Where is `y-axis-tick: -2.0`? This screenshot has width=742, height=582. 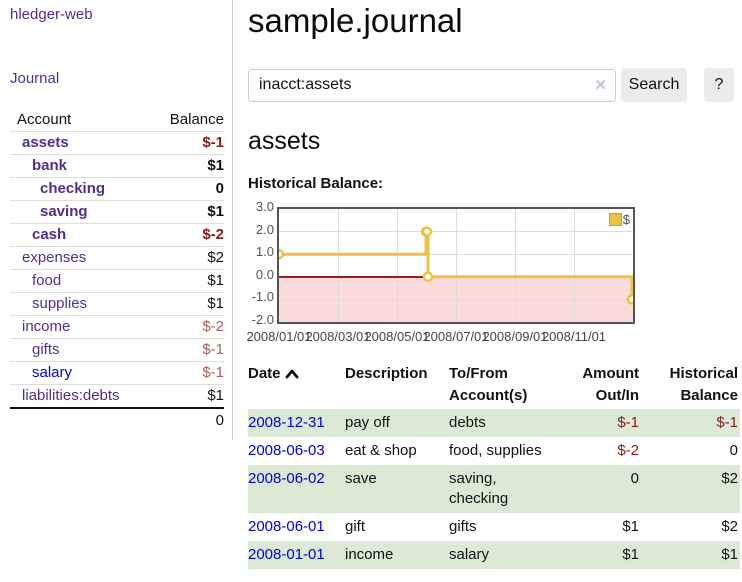 y-axis-tick: -2.0 is located at coordinates (262, 319).